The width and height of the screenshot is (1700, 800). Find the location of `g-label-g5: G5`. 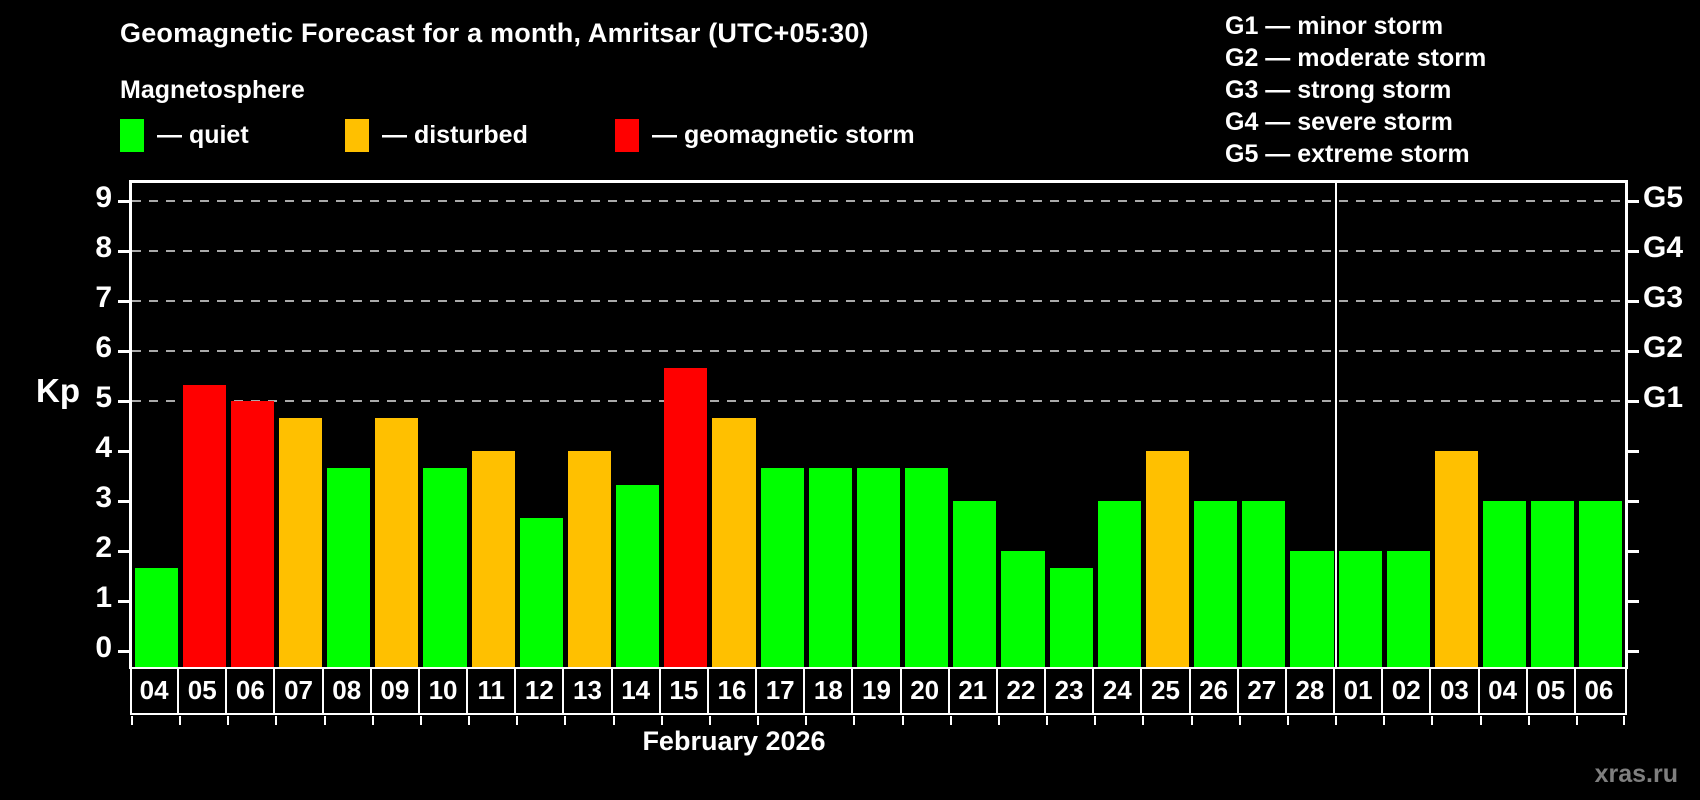

g-label-g5: G5 is located at coordinates (1663, 197).